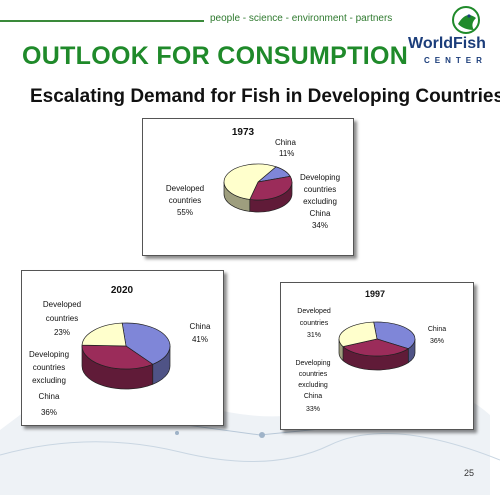 This screenshot has width=500, height=495. I want to click on chart-1997-slice-developed, so click(358, 334).